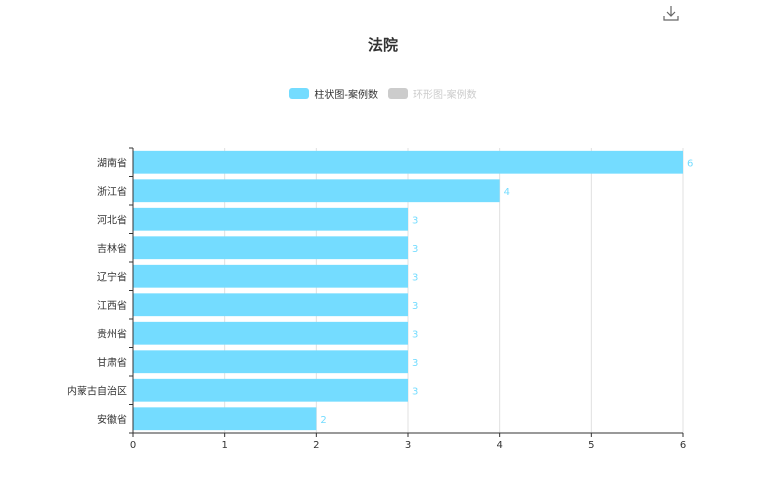 The width and height of the screenshot is (766, 500). Describe the element at coordinates (683, 445) in the screenshot. I see `x-tick-label: 6` at that location.